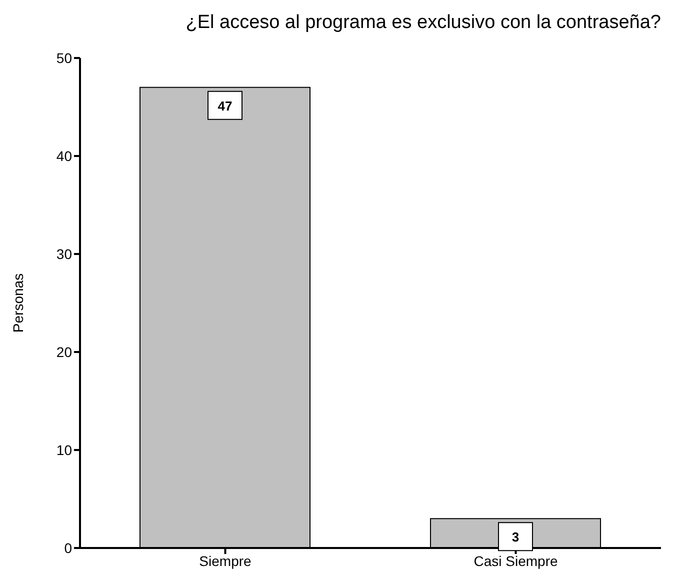 Image resolution: width=677 pixels, height=580 pixels. Describe the element at coordinates (225, 106) in the screenshot. I see `data-label: 47` at that location.